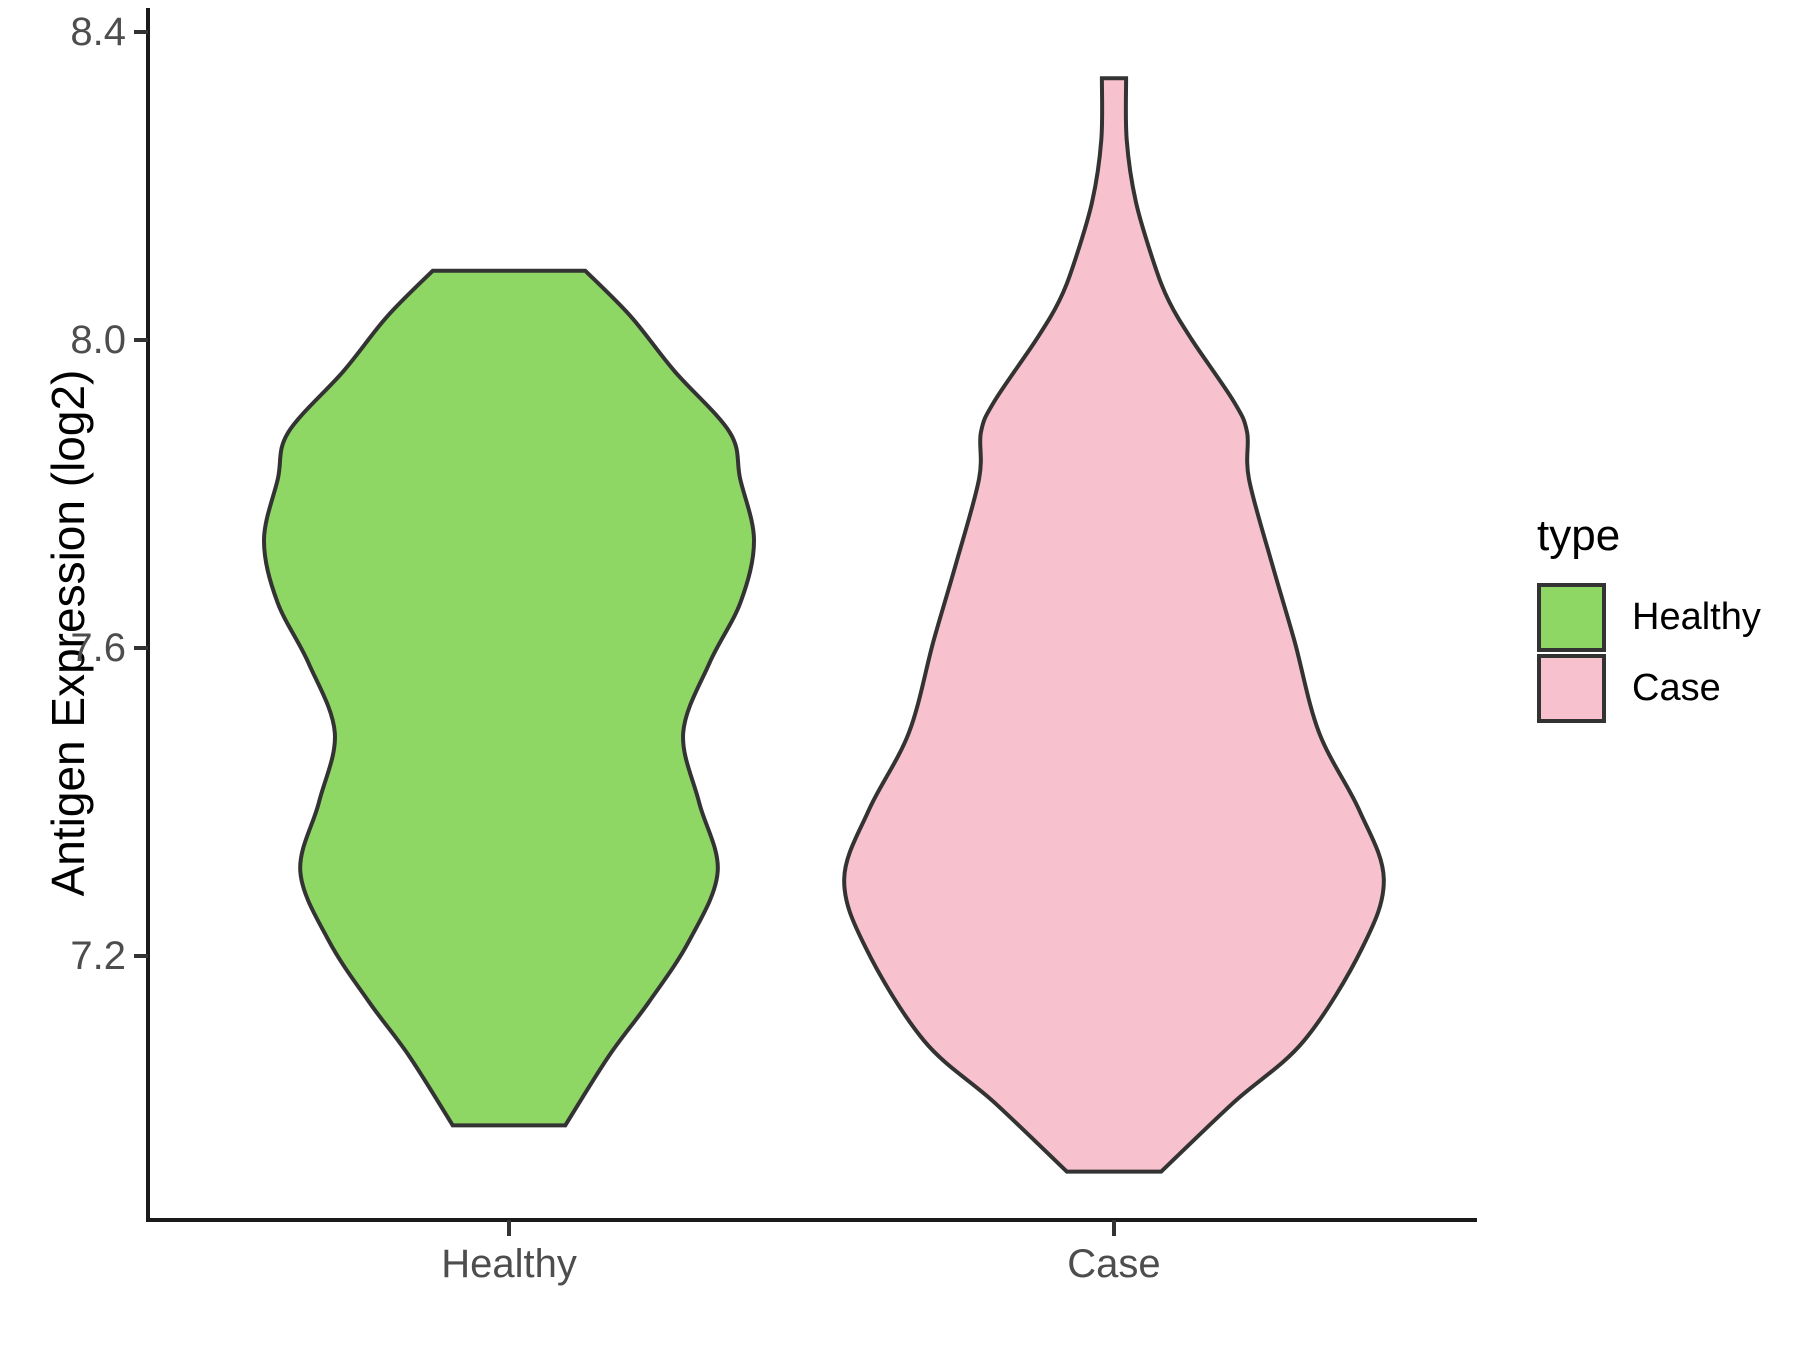 This screenshot has height=1350, width=1800. What do you see at coordinates (1579, 535) in the screenshot?
I see `legend-title: type` at bounding box center [1579, 535].